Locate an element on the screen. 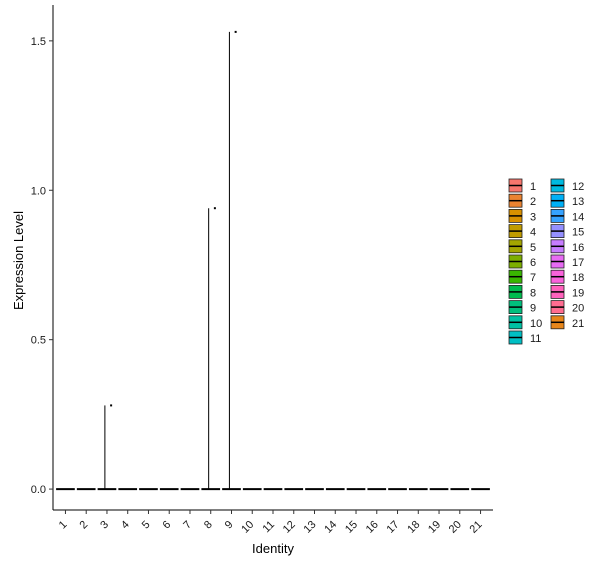 This screenshot has width=600, height=568. legend-label-9: 9 is located at coordinates (533, 309).